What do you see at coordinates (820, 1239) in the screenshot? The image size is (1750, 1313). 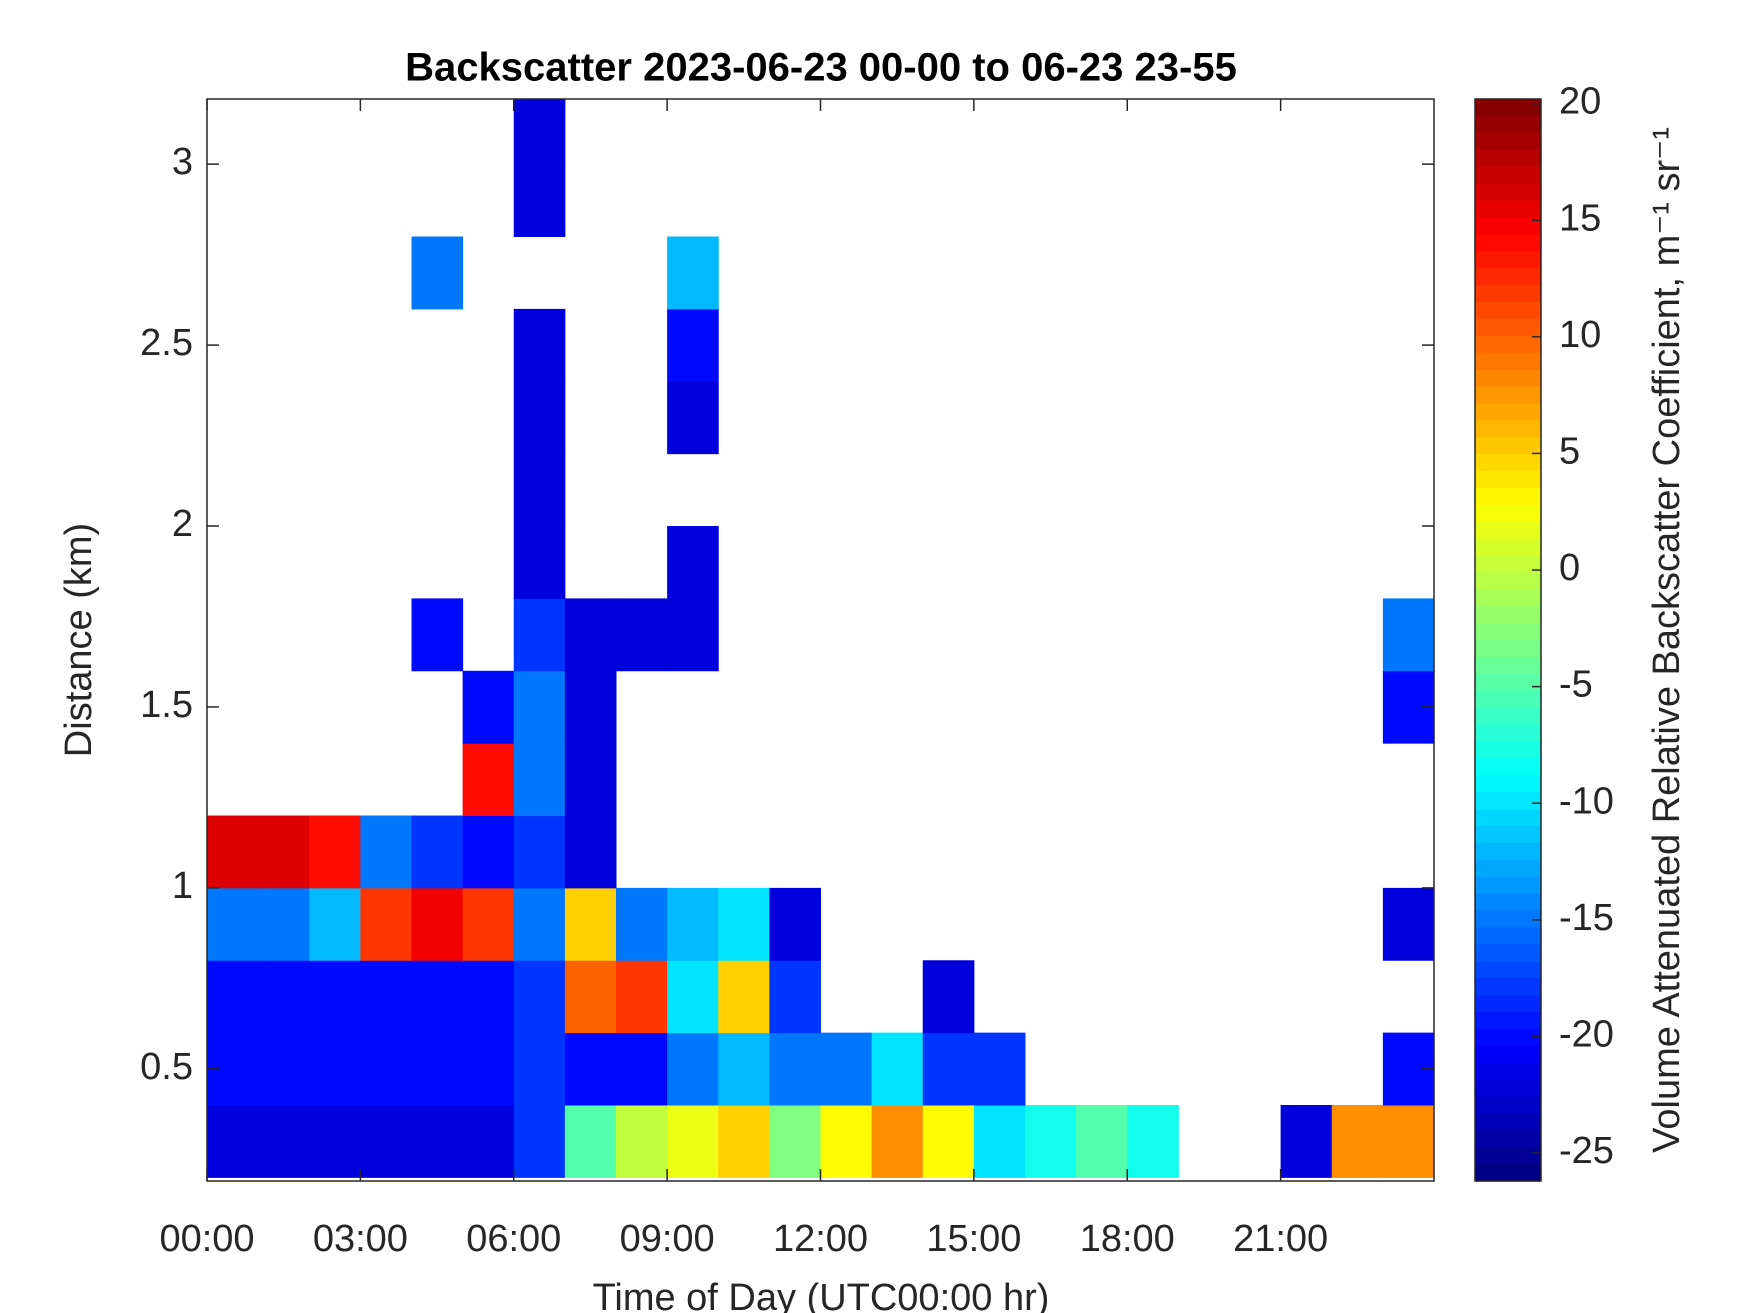 I see `x-tick-label: 12:00` at bounding box center [820, 1239].